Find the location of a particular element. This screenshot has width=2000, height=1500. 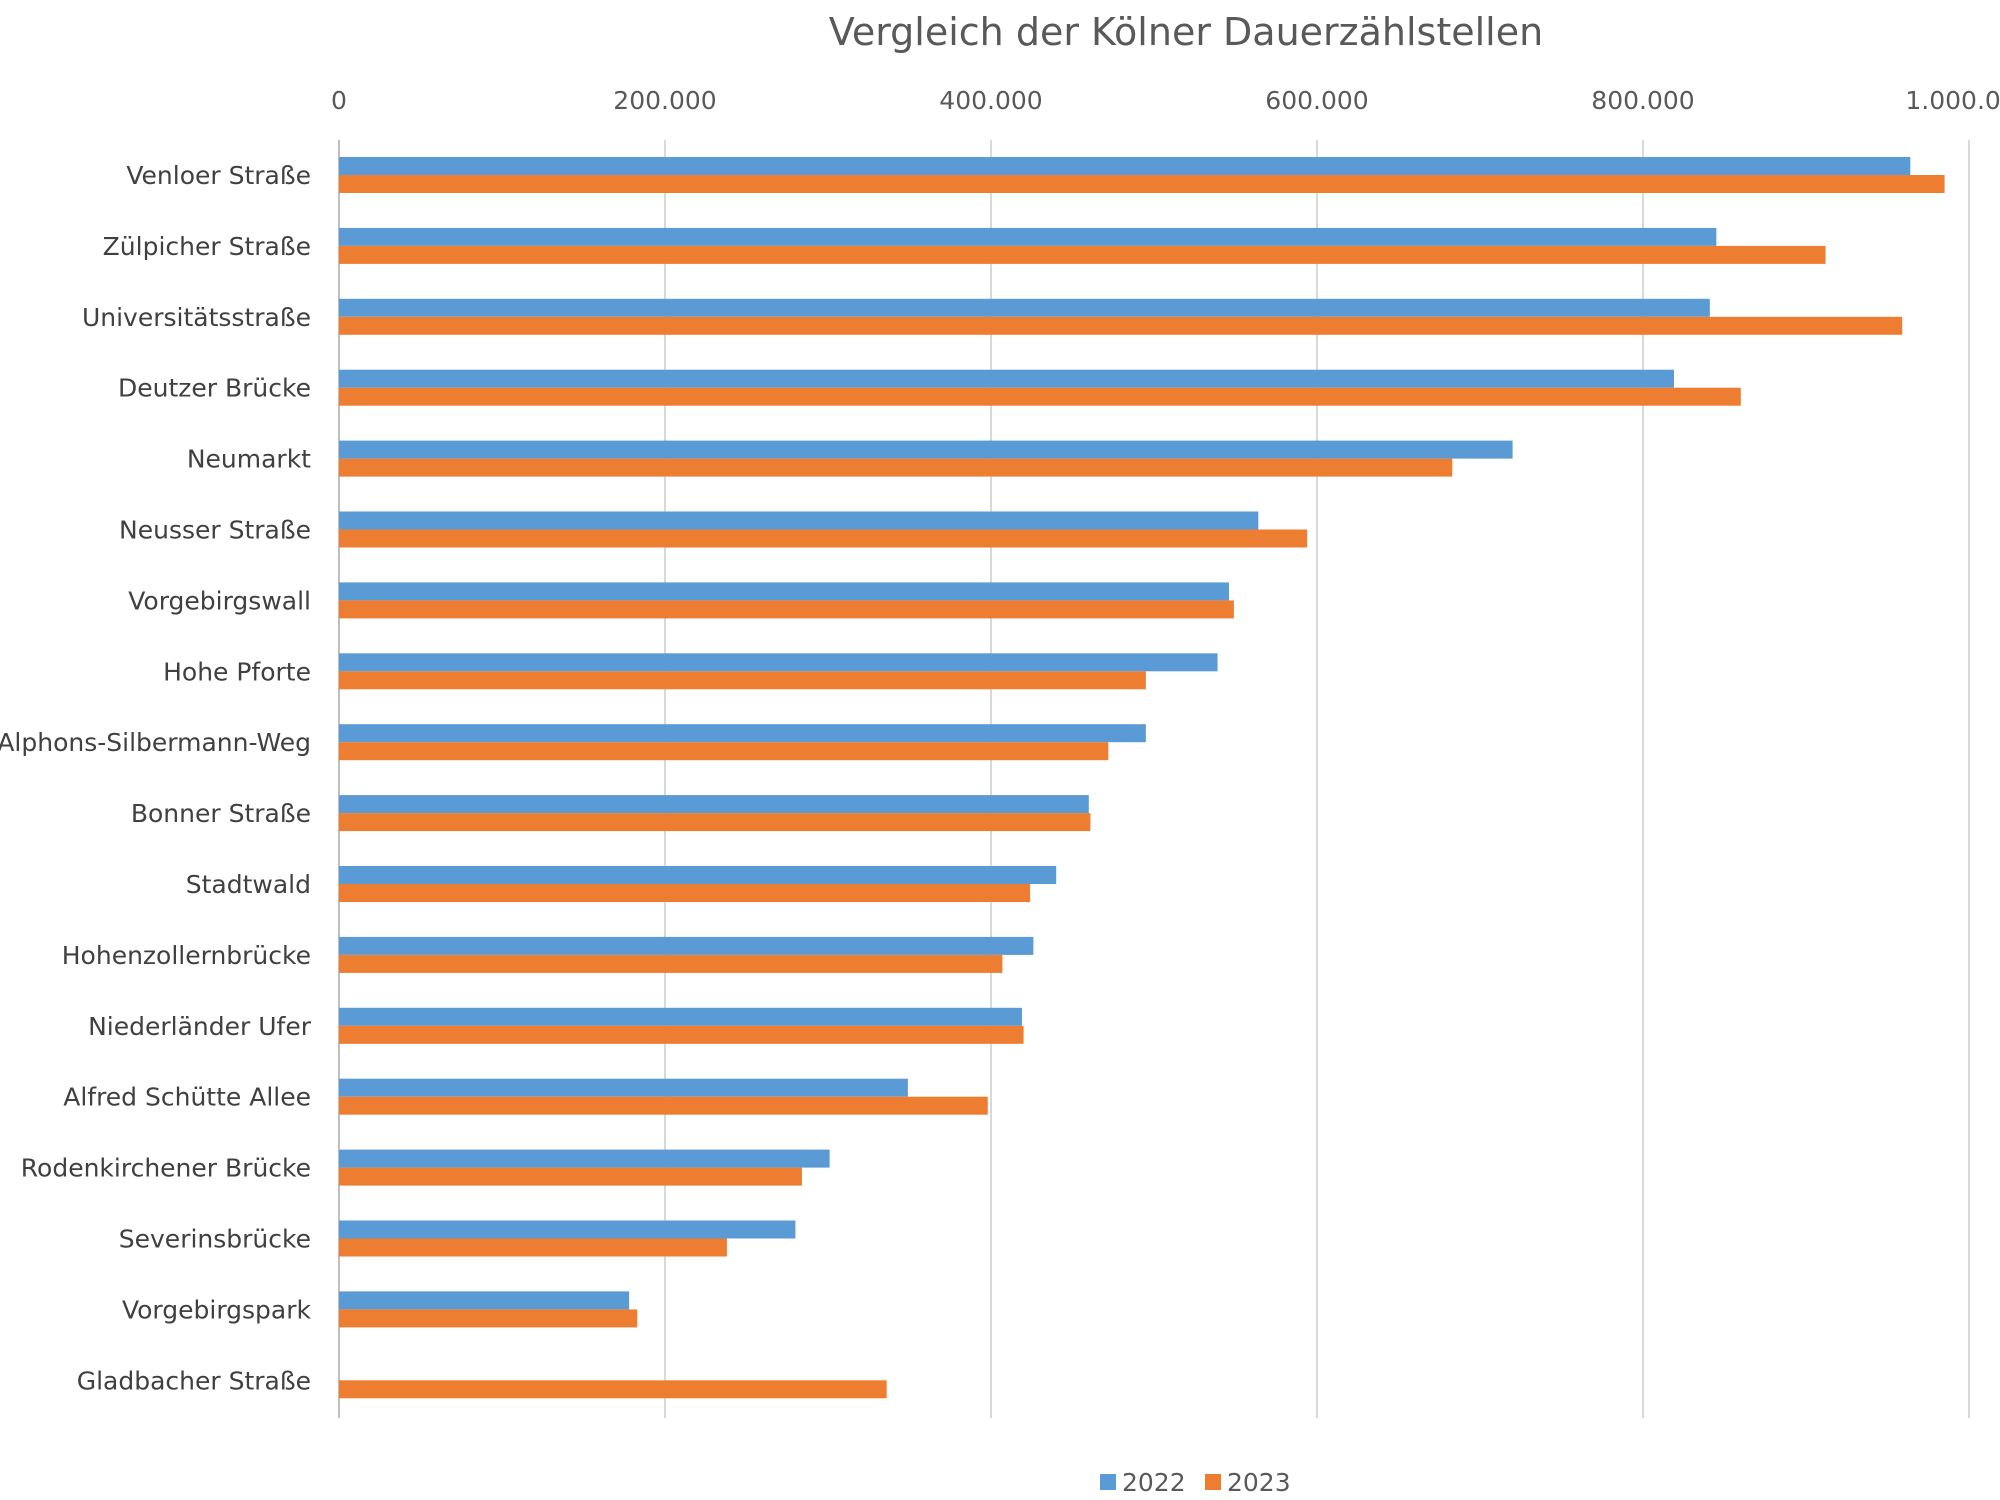

category-label: Deutzer Brücke is located at coordinates (214, 388).